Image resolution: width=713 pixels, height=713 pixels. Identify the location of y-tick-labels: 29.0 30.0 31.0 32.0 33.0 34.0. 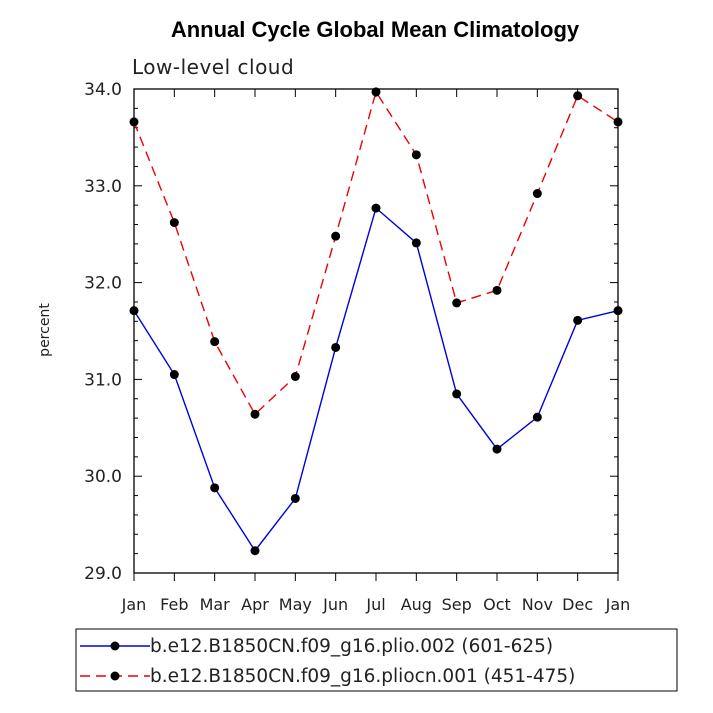
(103, 332).